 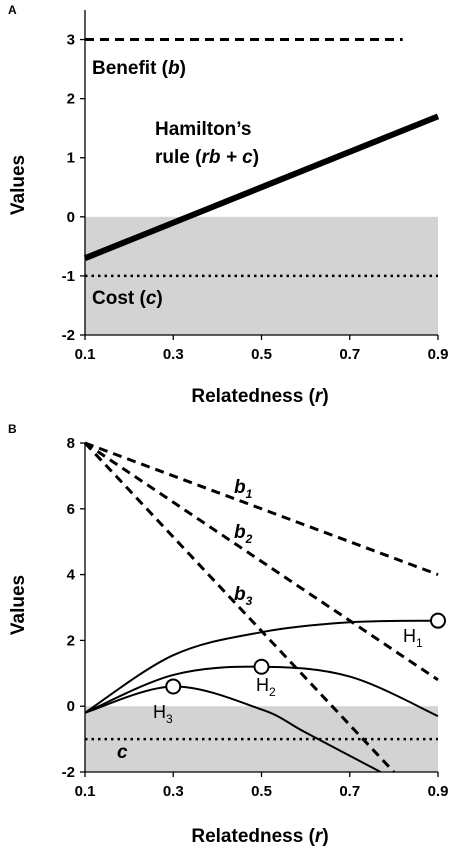 What do you see at coordinates (71, 509) in the screenshot?
I see `y-tick-label: 6` at bounding box center [71, 509].